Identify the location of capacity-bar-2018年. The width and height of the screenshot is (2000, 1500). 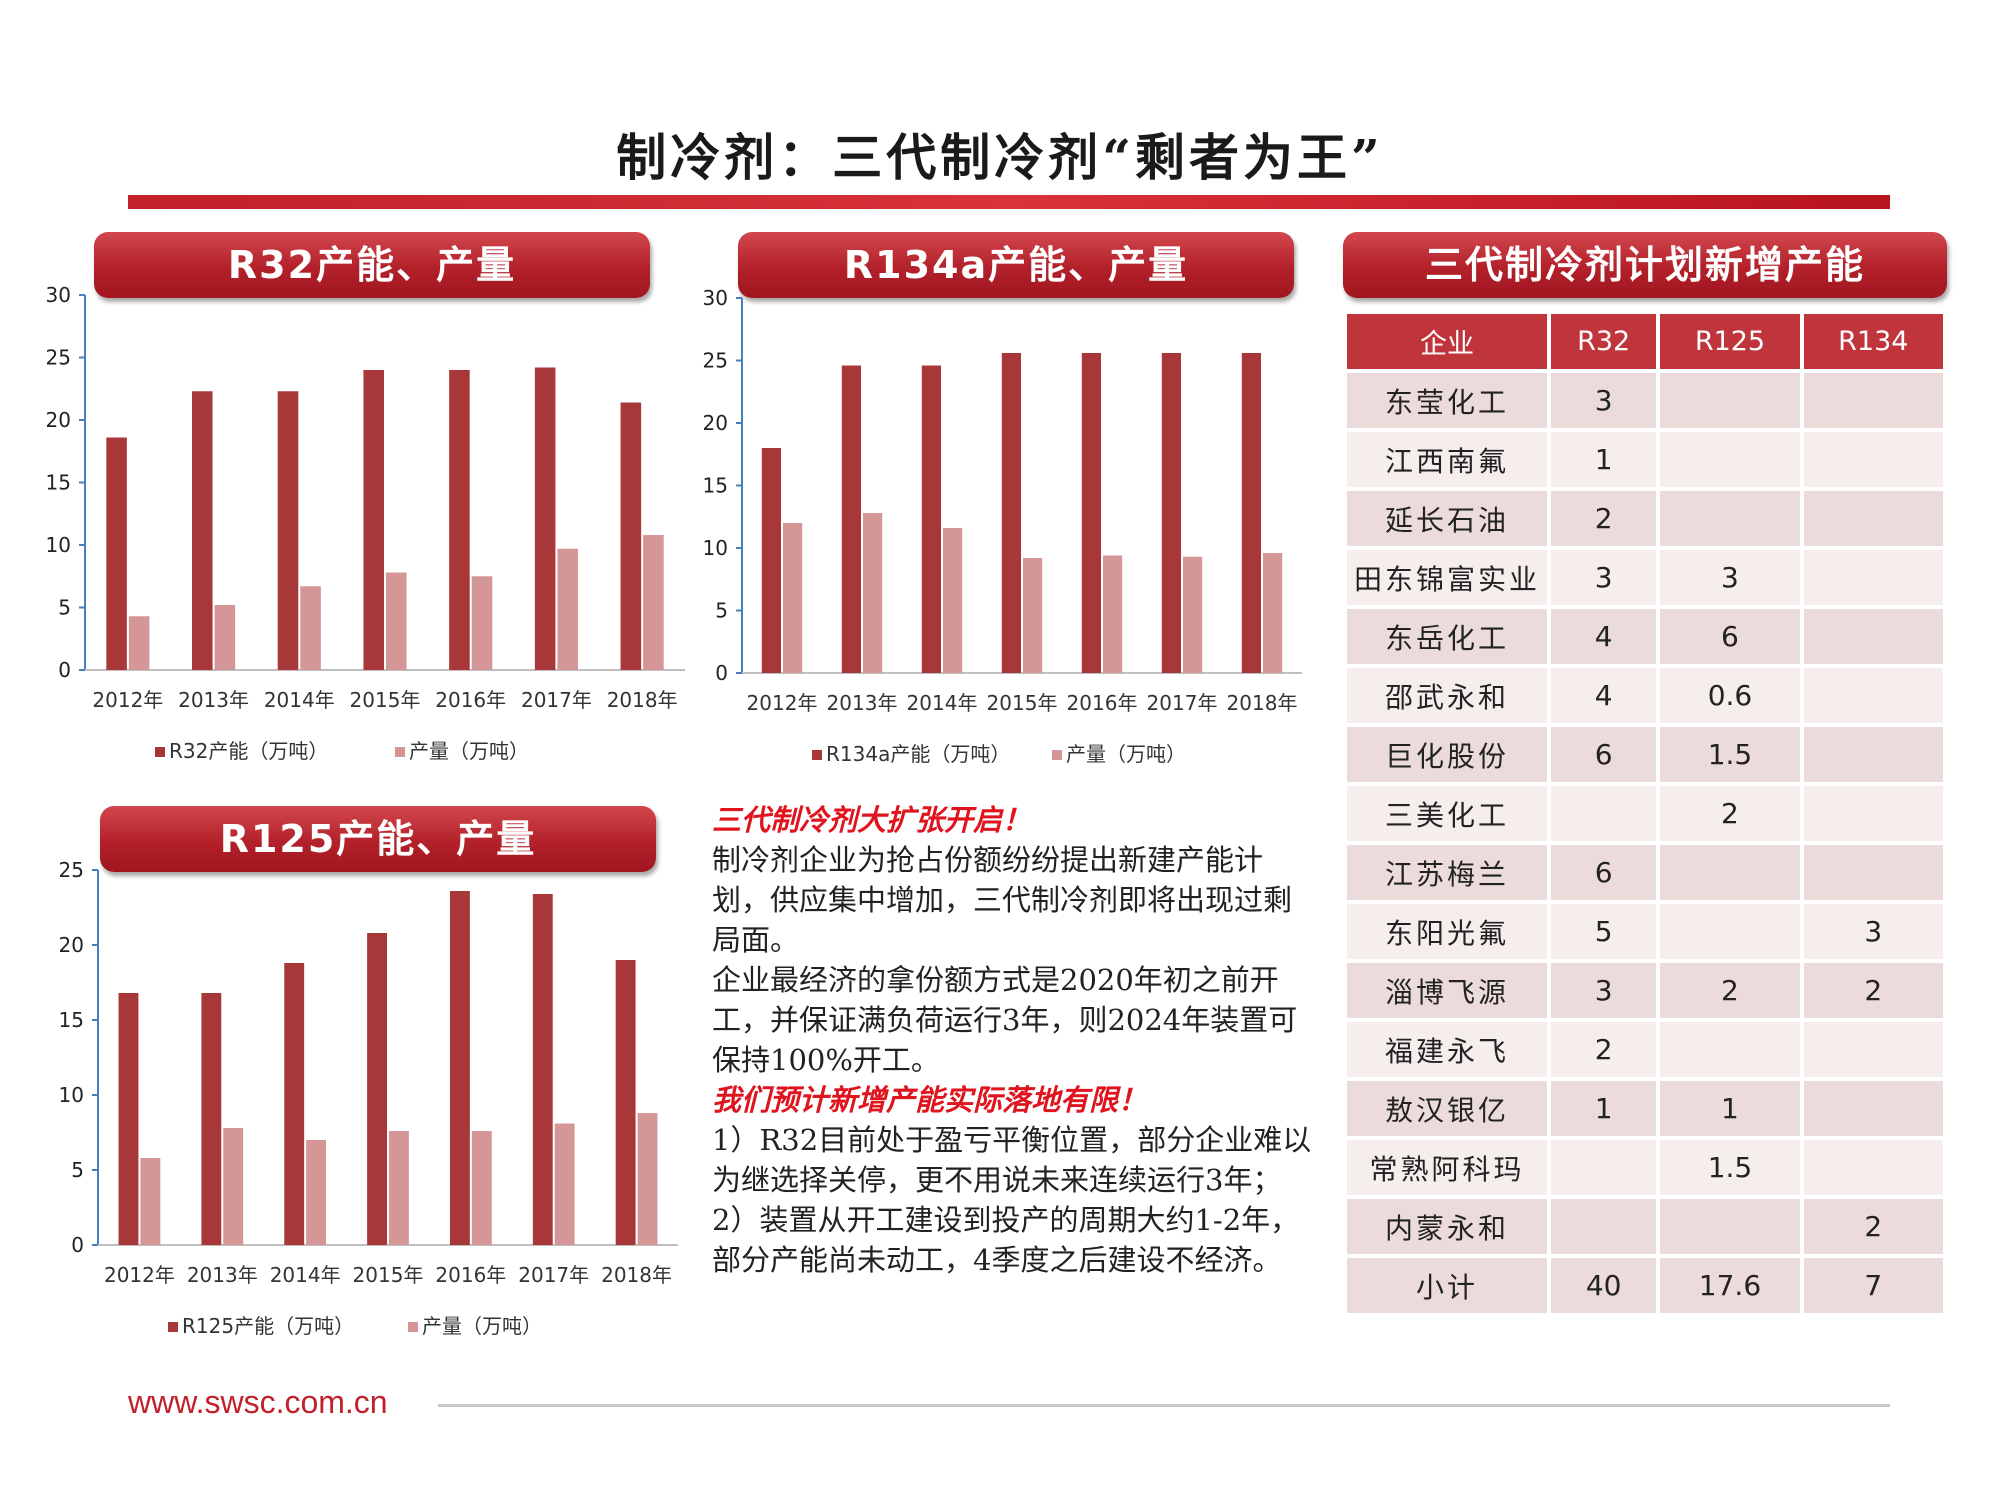
(1251, 513).